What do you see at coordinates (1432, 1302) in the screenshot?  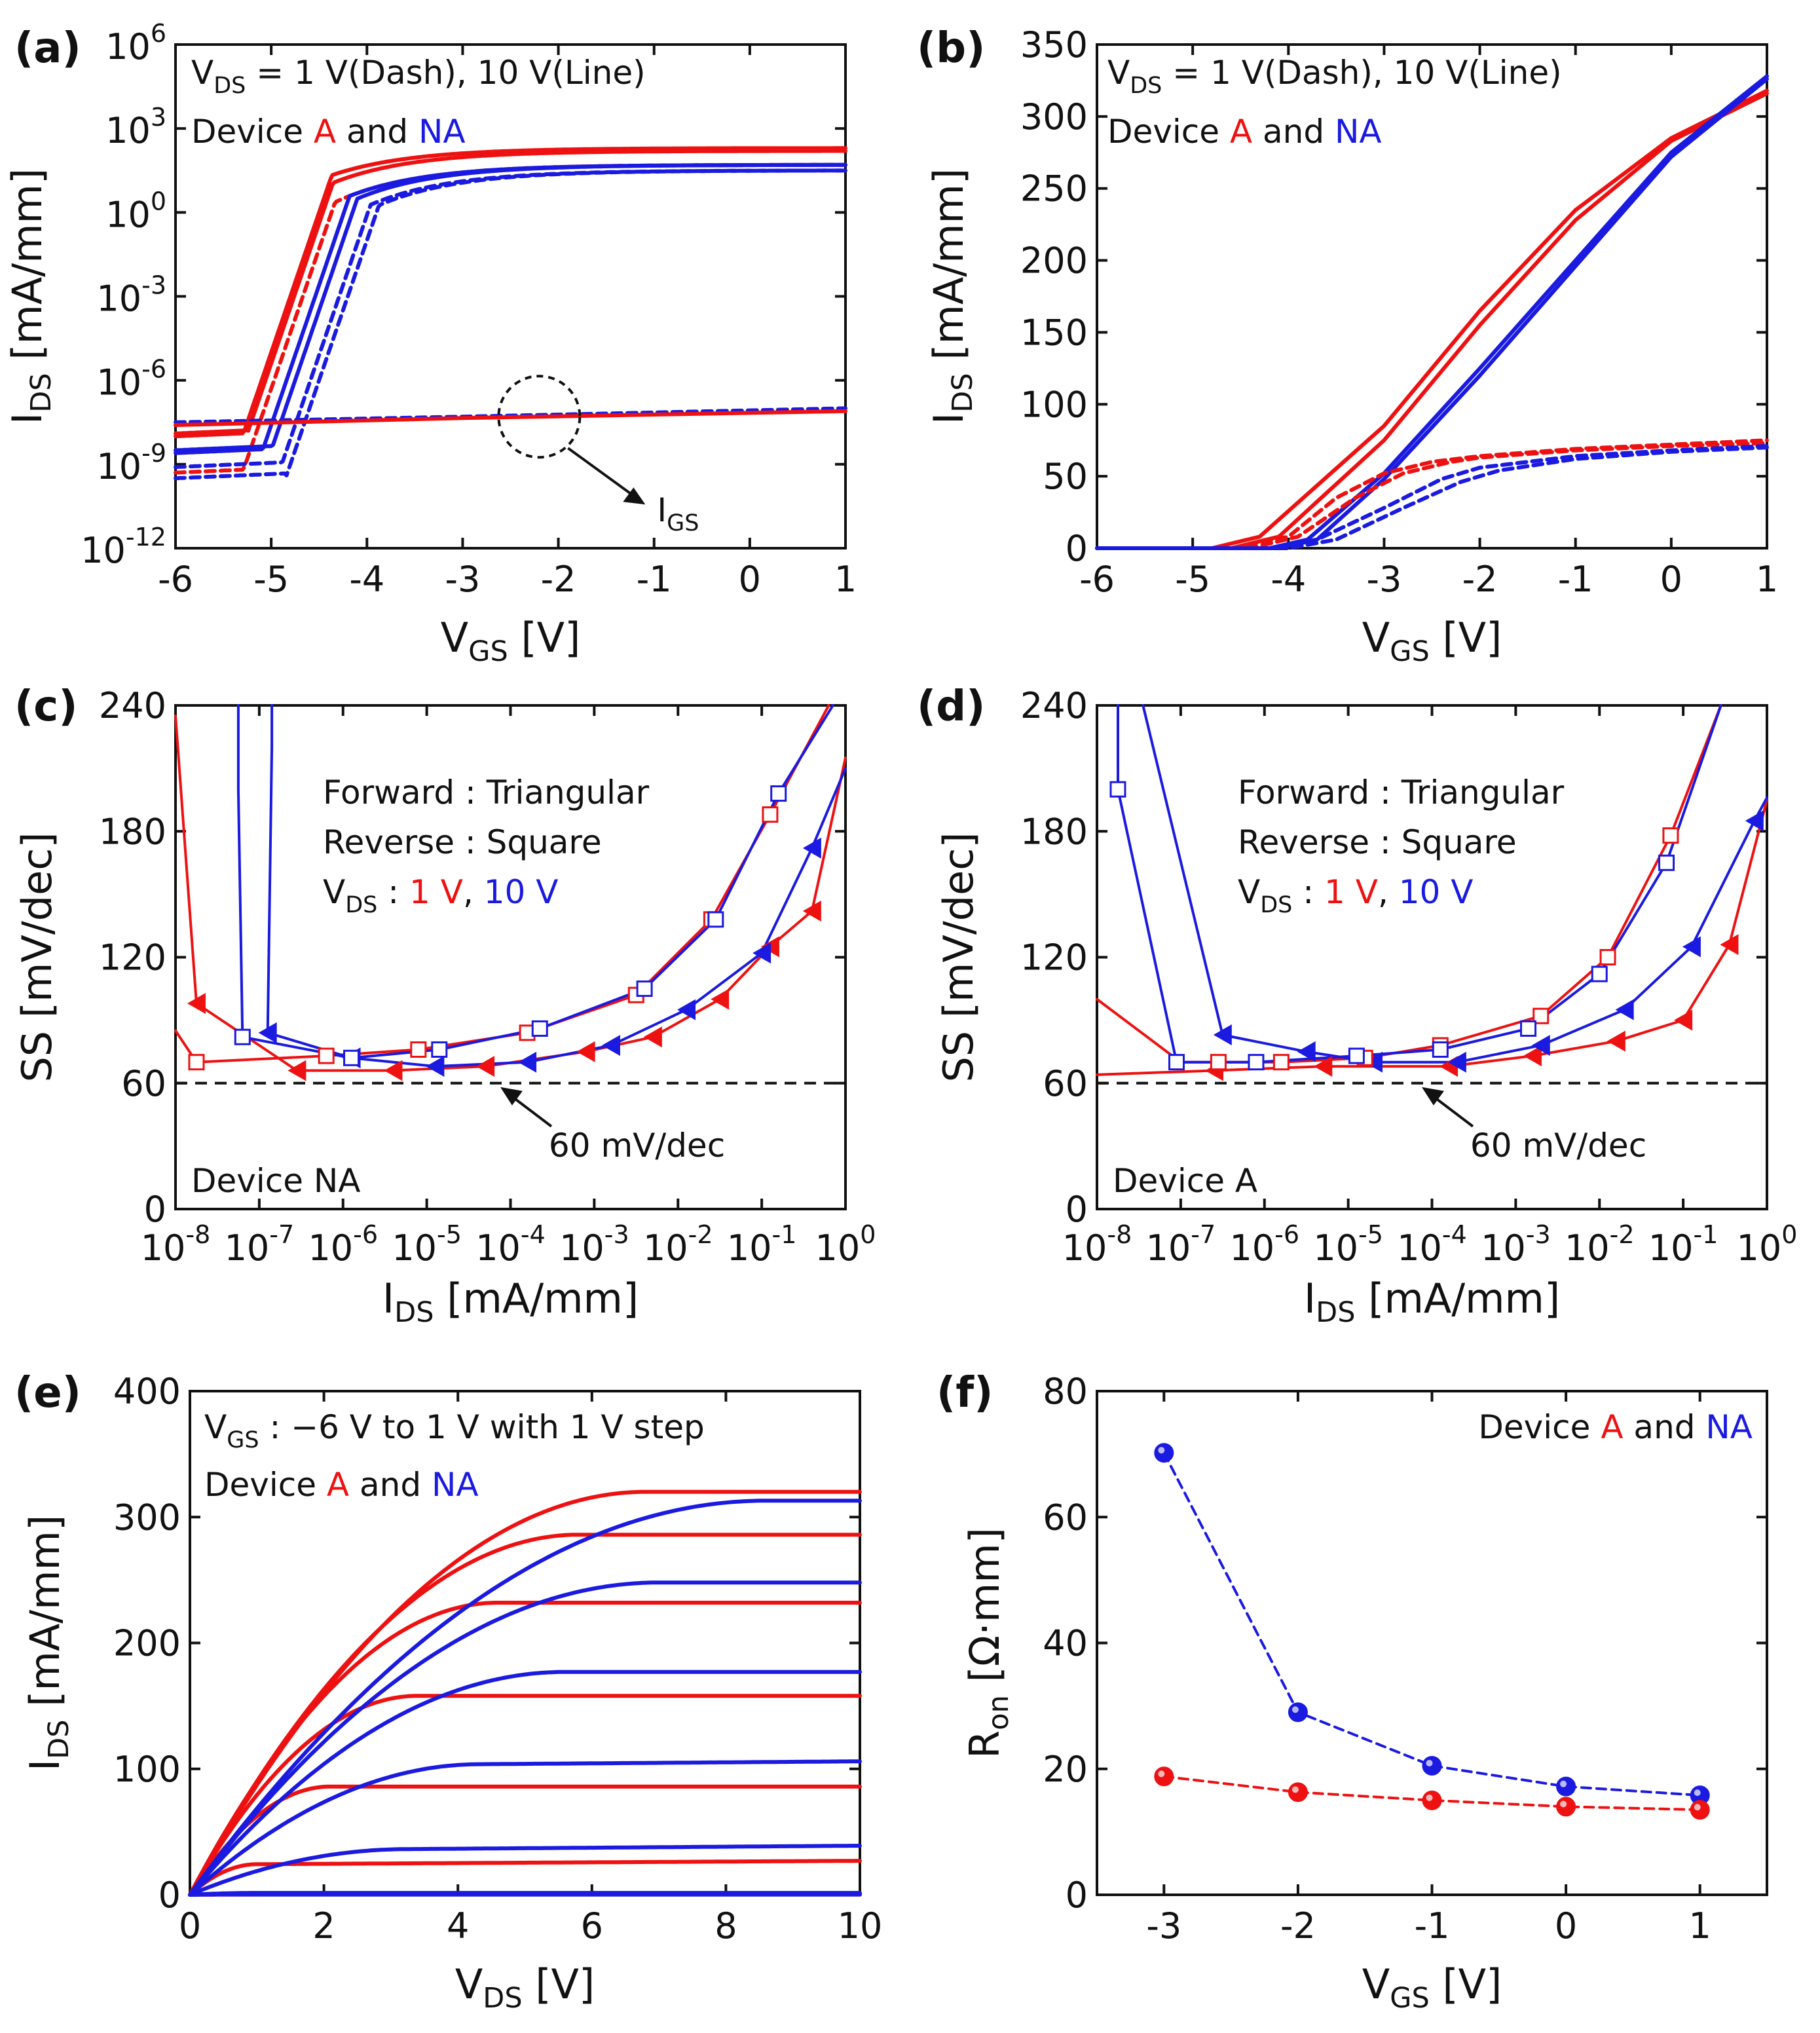 I see `x-axis-label: IDS [mA/mm]` at bounding box center [1432, 1302].